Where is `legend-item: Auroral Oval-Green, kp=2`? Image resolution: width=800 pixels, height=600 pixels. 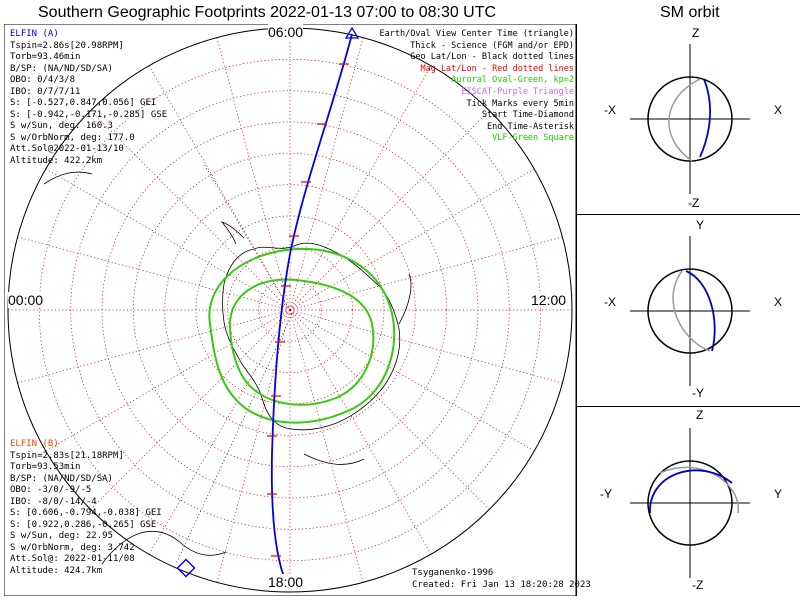 legend-item: Auroral Oval-Green, kp=2 is located at coordinates (512, 80).